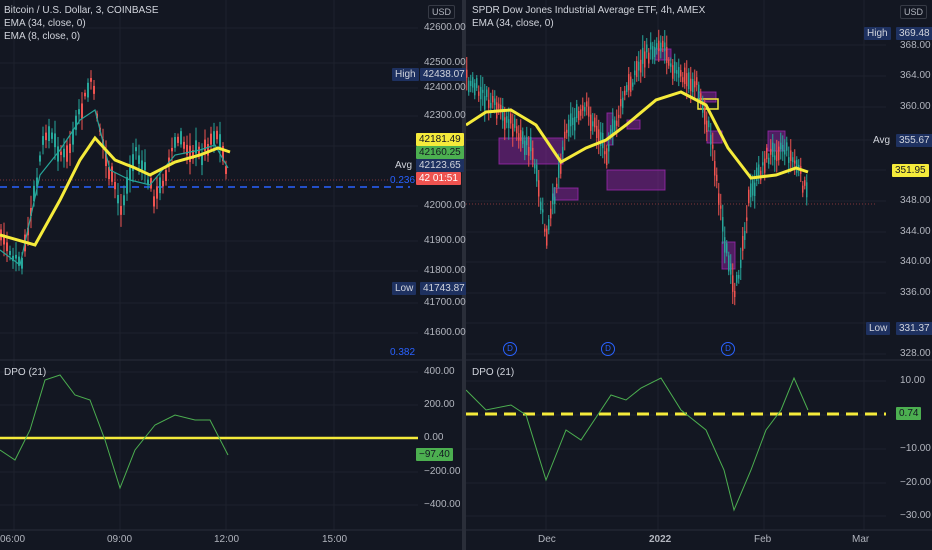 Image resolution: width=932 pixels, height=550 pixels. Describe the element at coordinates (445, 27) in the screenshot. I see `price-tick: 42600.00` at that location.